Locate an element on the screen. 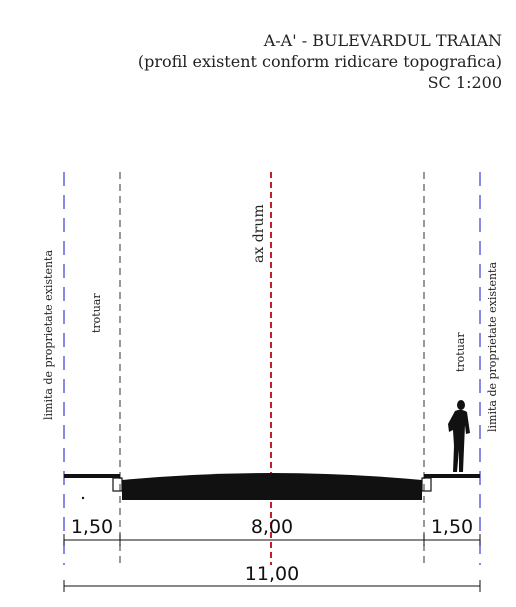 Image resolution: width=516 pixels, height=607 pixels. road-axis-label: ax drum is located at coordinates (259, 233).